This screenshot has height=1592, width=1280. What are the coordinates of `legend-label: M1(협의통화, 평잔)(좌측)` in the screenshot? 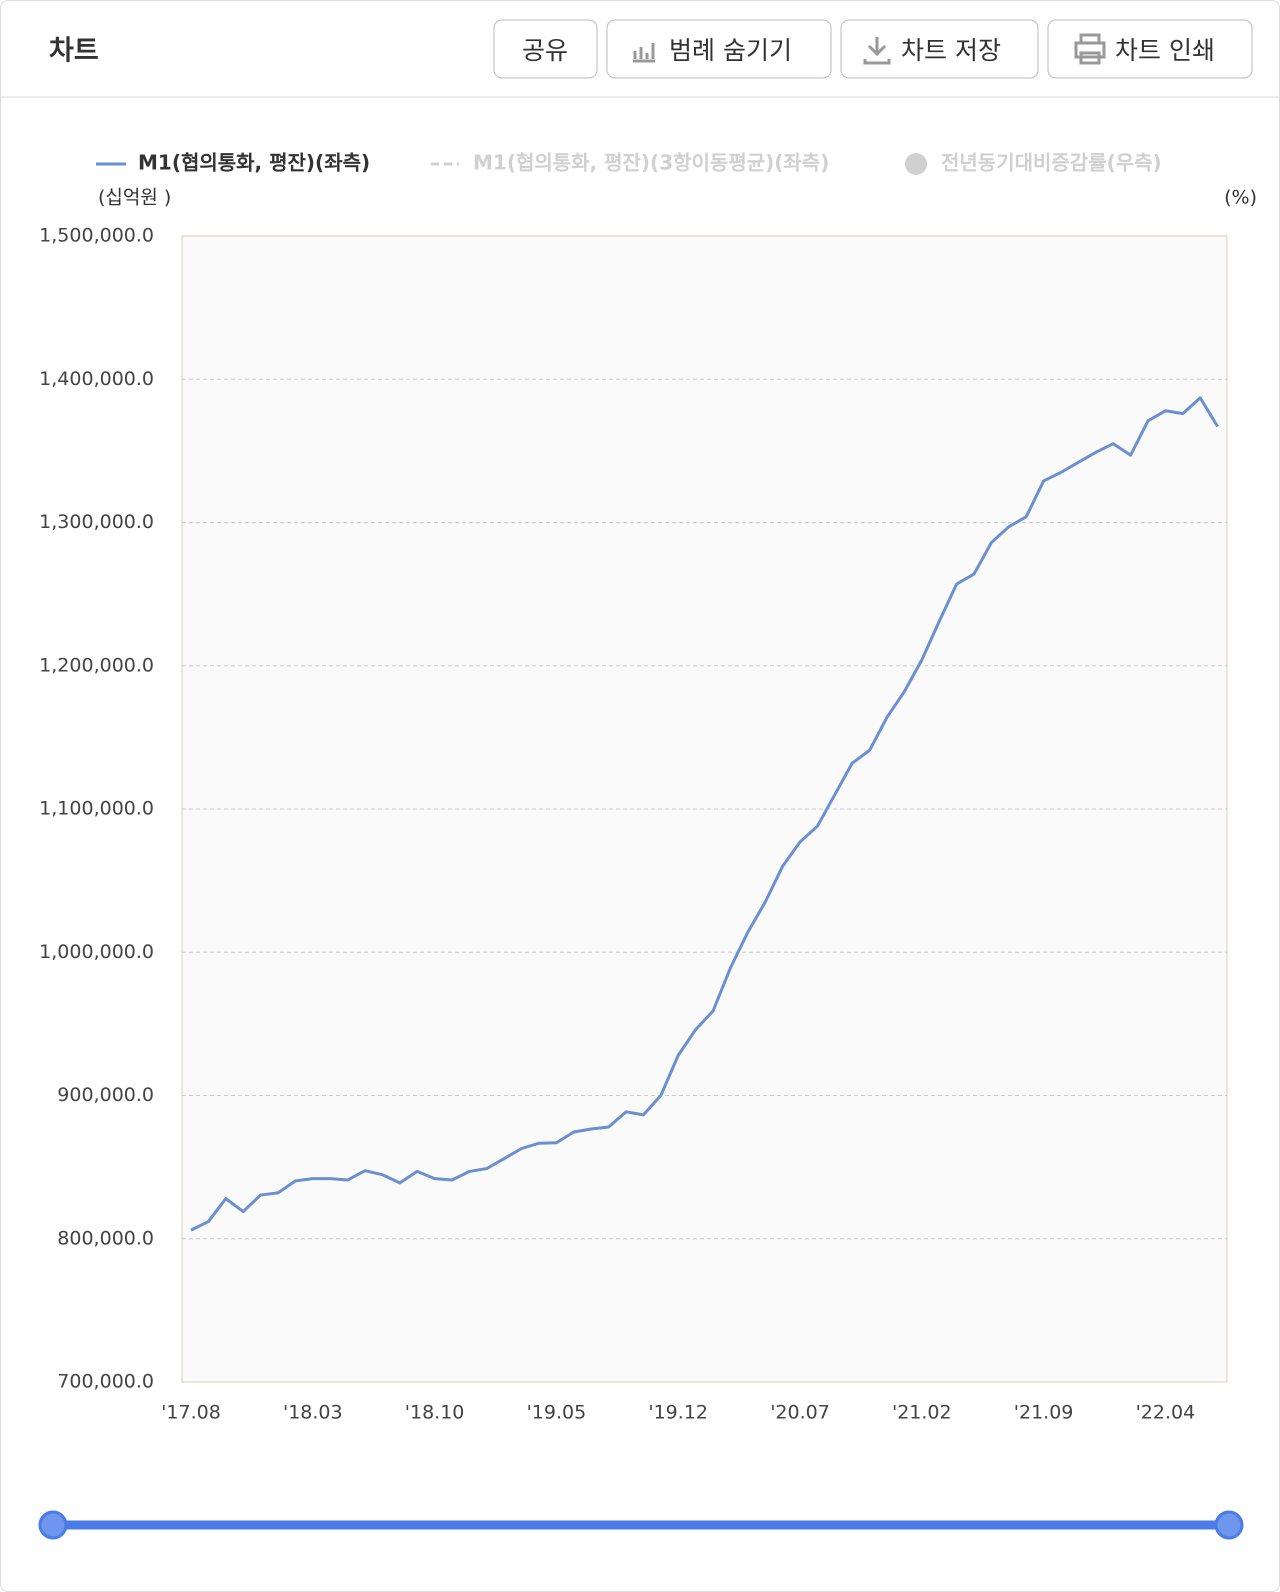 It's located at (254, 163).